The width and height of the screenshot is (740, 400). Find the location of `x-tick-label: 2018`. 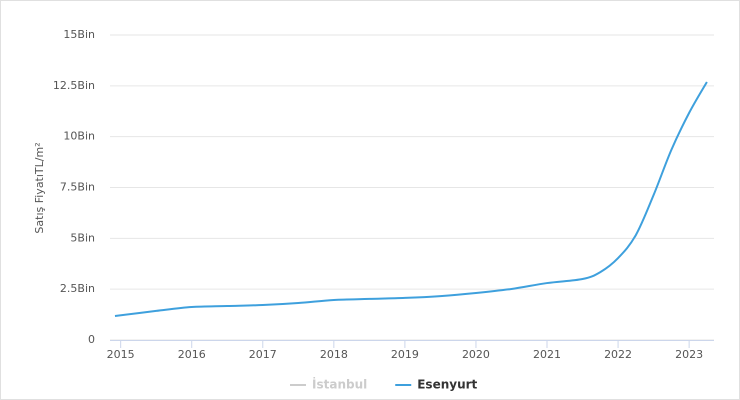

x-tick-label: 2018 is located at coordinates (334, 354).